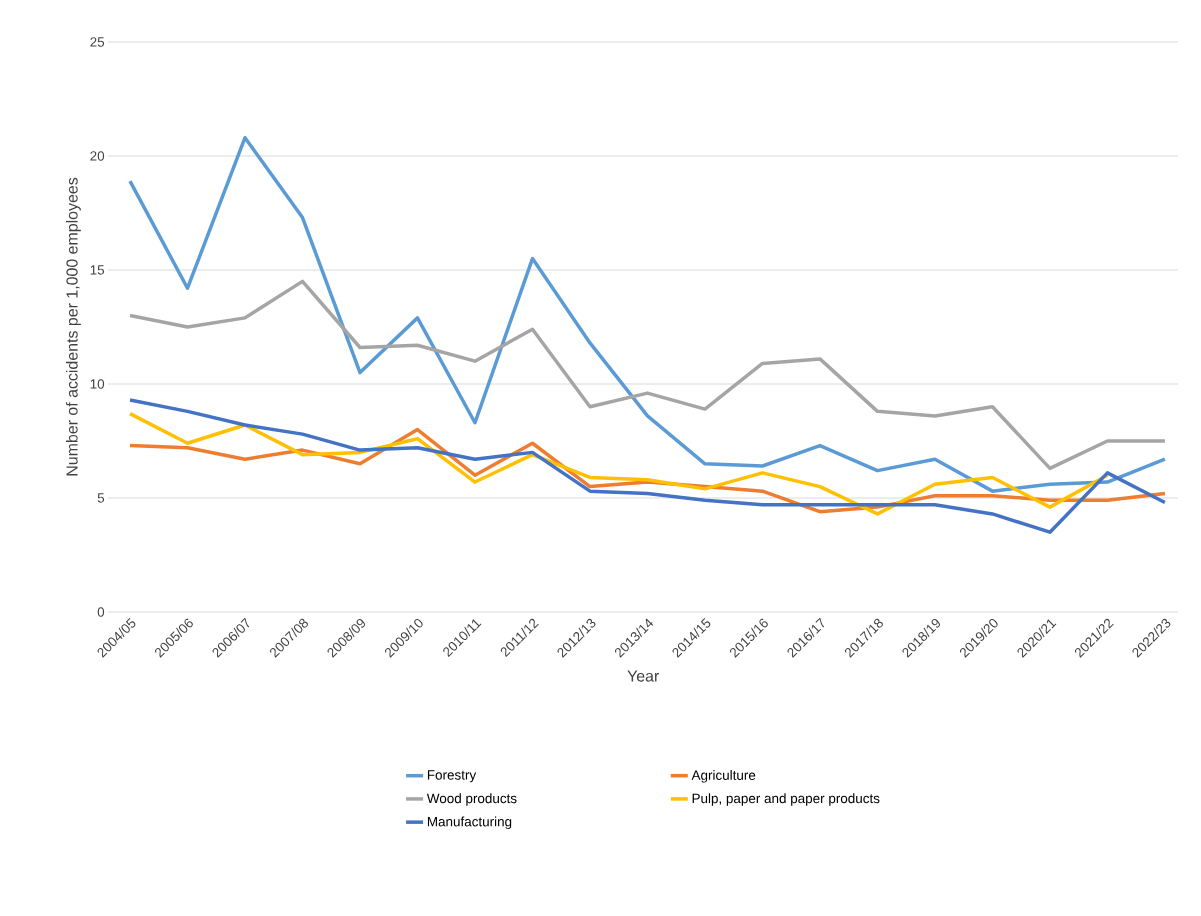 The image size is (1201, 916). I want to click on y-tick-label: 20, so click(97, 156).